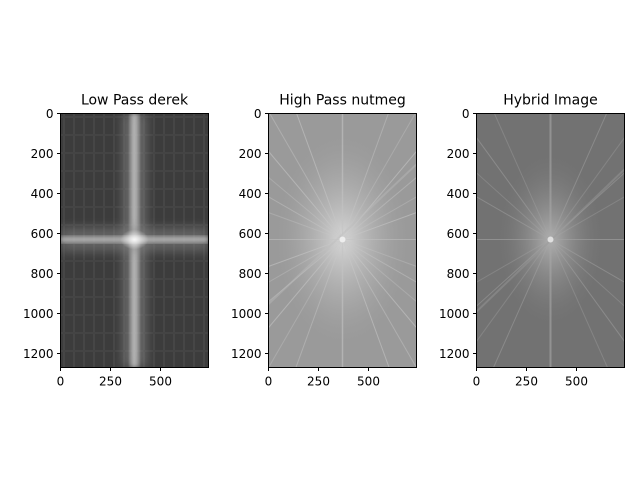  Describe the element at coordinates (550, 101) in the screenshot. I see `subplot-title: Hybrid Image` at that location.